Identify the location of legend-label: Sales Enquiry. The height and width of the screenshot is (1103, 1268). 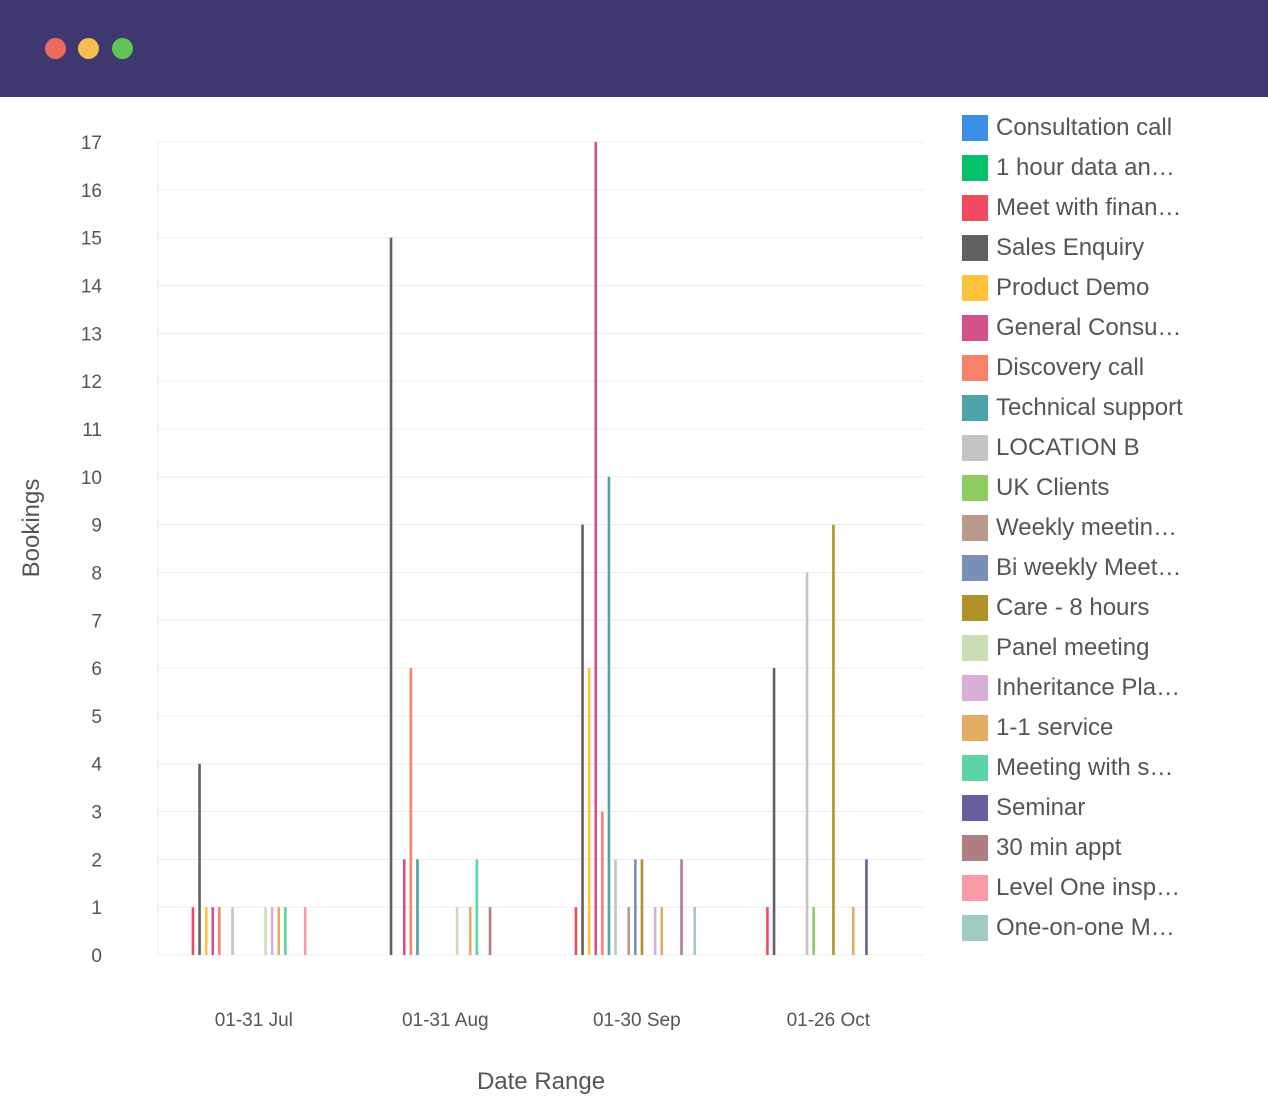
(1070, 247).